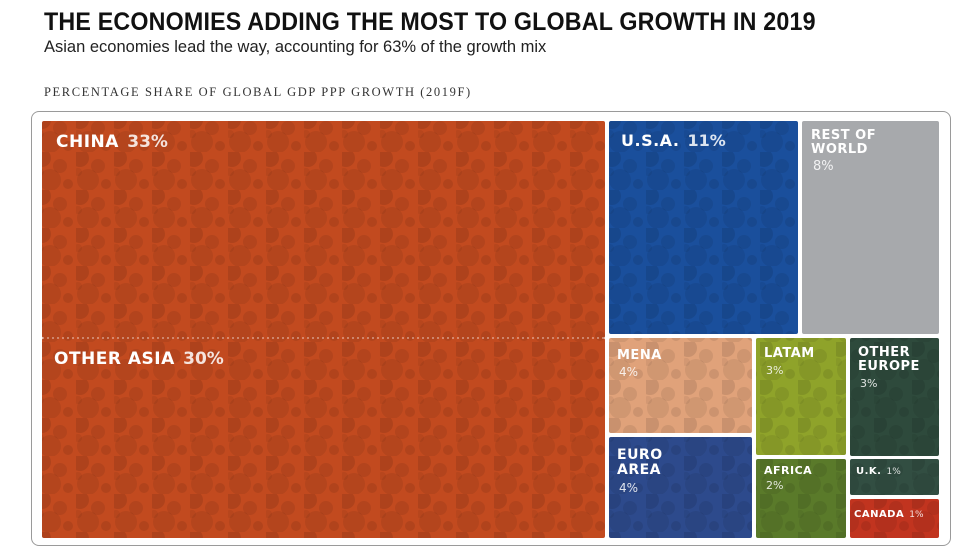 The height and width of the screenshot is (556, 971). Describe the element at coordinates (868, 471) in the screenshot. I see `tile-label-uk: U.K.` at that location.